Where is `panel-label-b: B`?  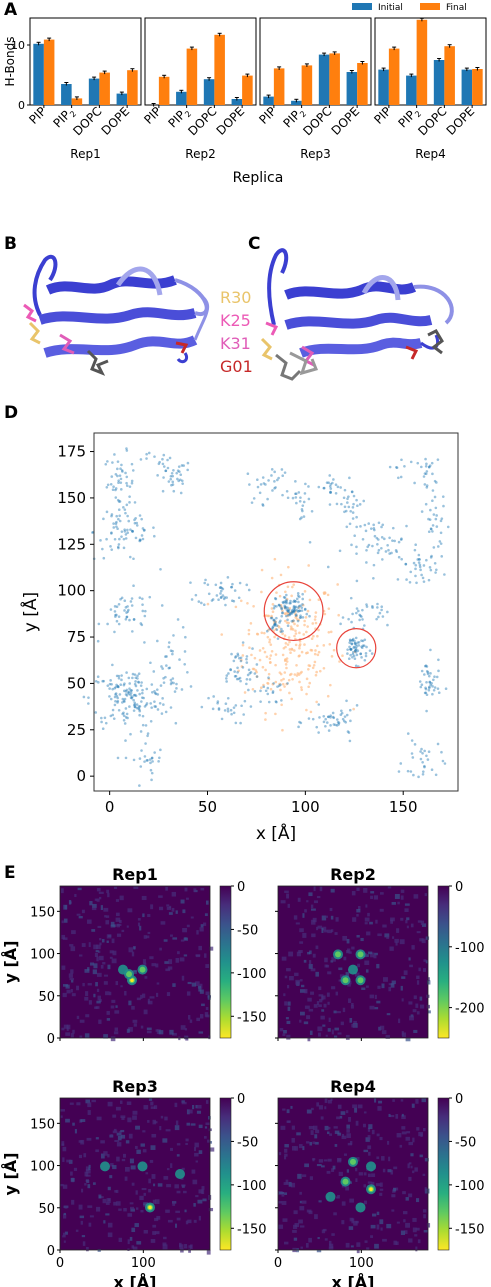
panel-label-b: B is located at coordinates (10, 244).